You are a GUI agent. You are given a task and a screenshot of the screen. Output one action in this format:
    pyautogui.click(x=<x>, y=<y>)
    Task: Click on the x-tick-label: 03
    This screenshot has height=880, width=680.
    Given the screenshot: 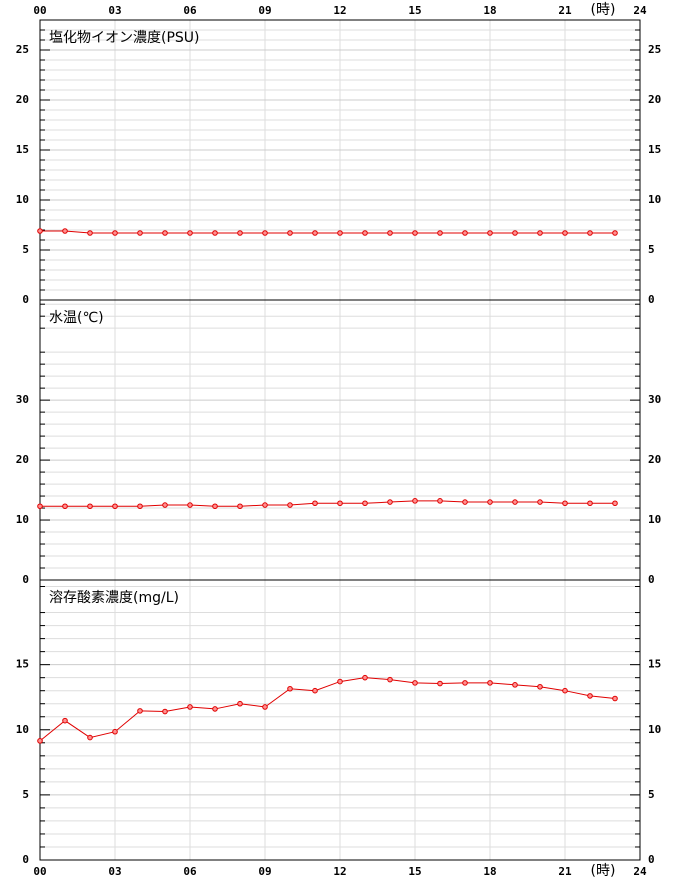 What is the action you would take?
    pyautogui.click(x=114, y=10)
    